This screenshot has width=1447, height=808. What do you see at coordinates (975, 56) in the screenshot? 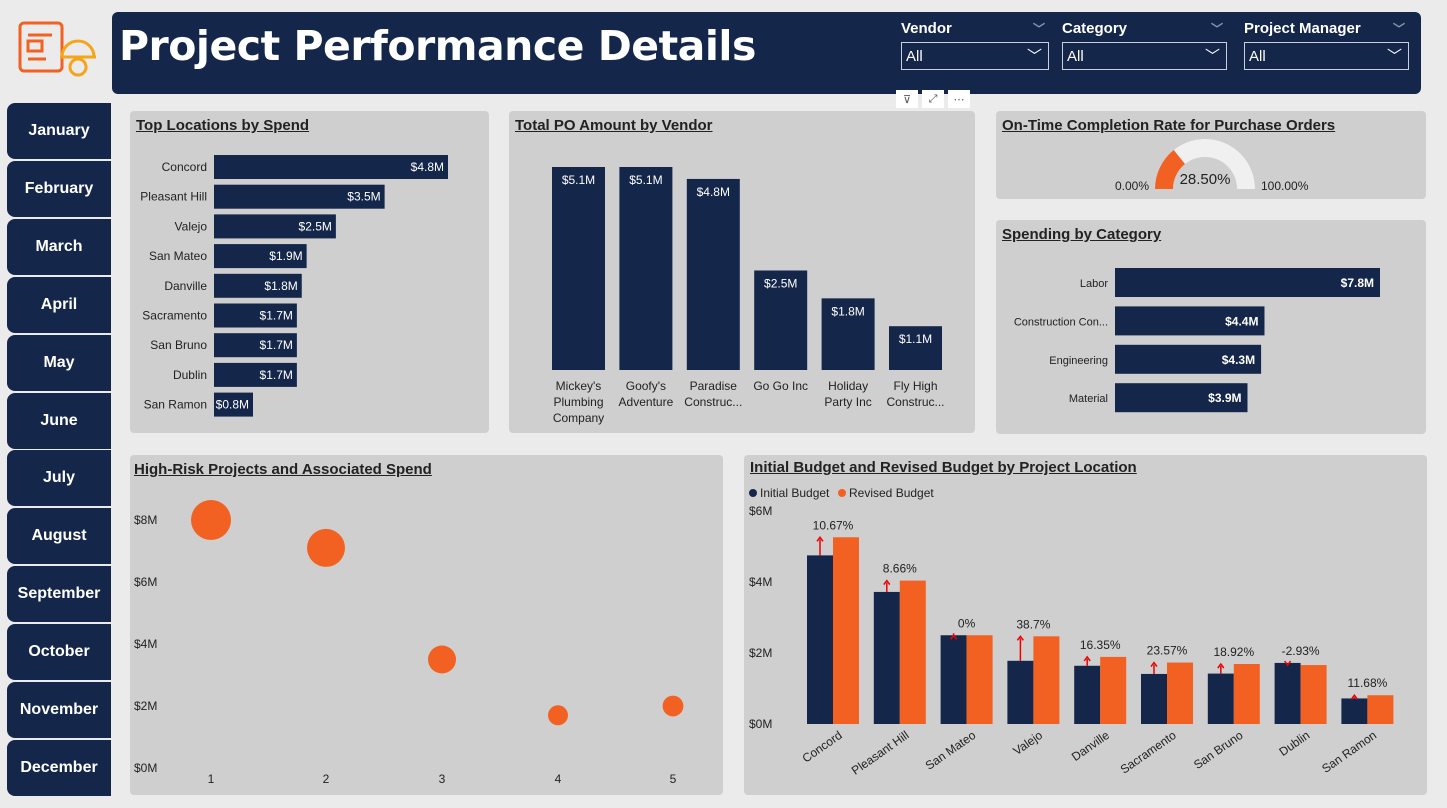
I see `vendor-dropdown: All ﹀` at bounding box center [975, 56].